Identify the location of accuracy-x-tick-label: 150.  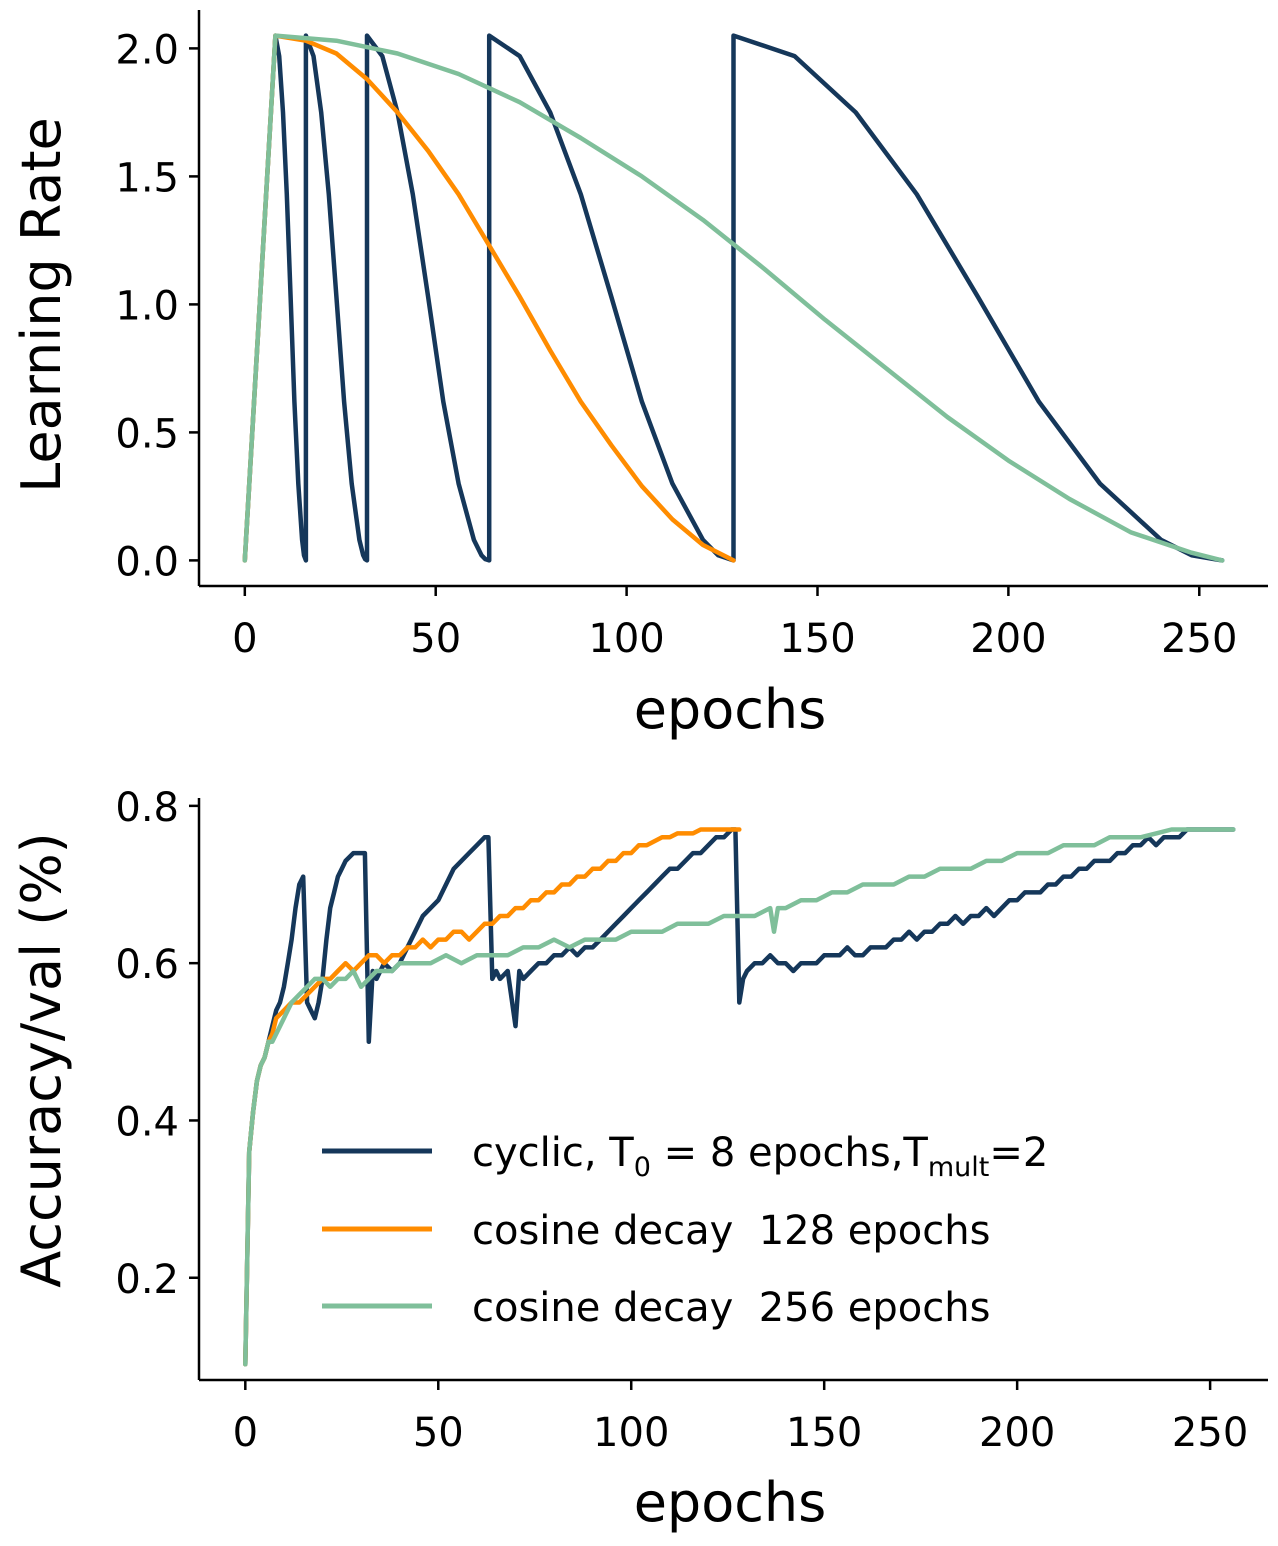
(824, 1433).